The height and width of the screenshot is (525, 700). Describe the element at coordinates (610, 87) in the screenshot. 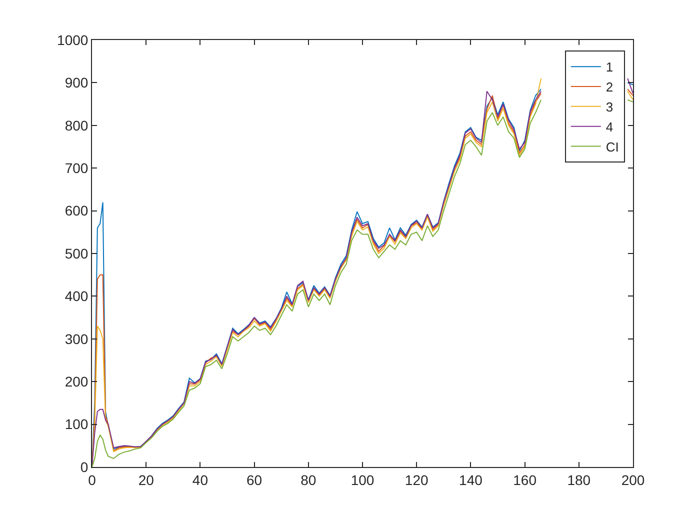

I see `legend-label: 2` at that location.